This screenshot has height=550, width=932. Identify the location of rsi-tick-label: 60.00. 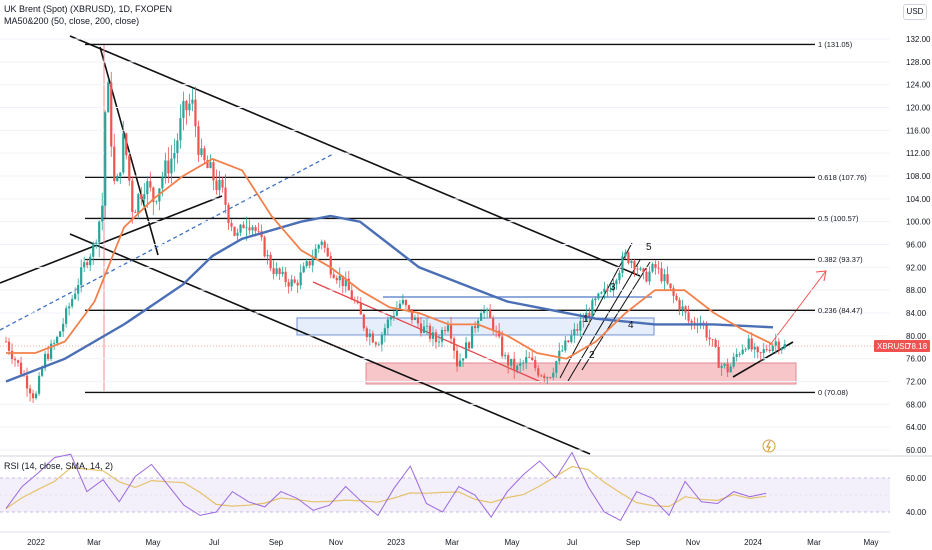
(916, 478).